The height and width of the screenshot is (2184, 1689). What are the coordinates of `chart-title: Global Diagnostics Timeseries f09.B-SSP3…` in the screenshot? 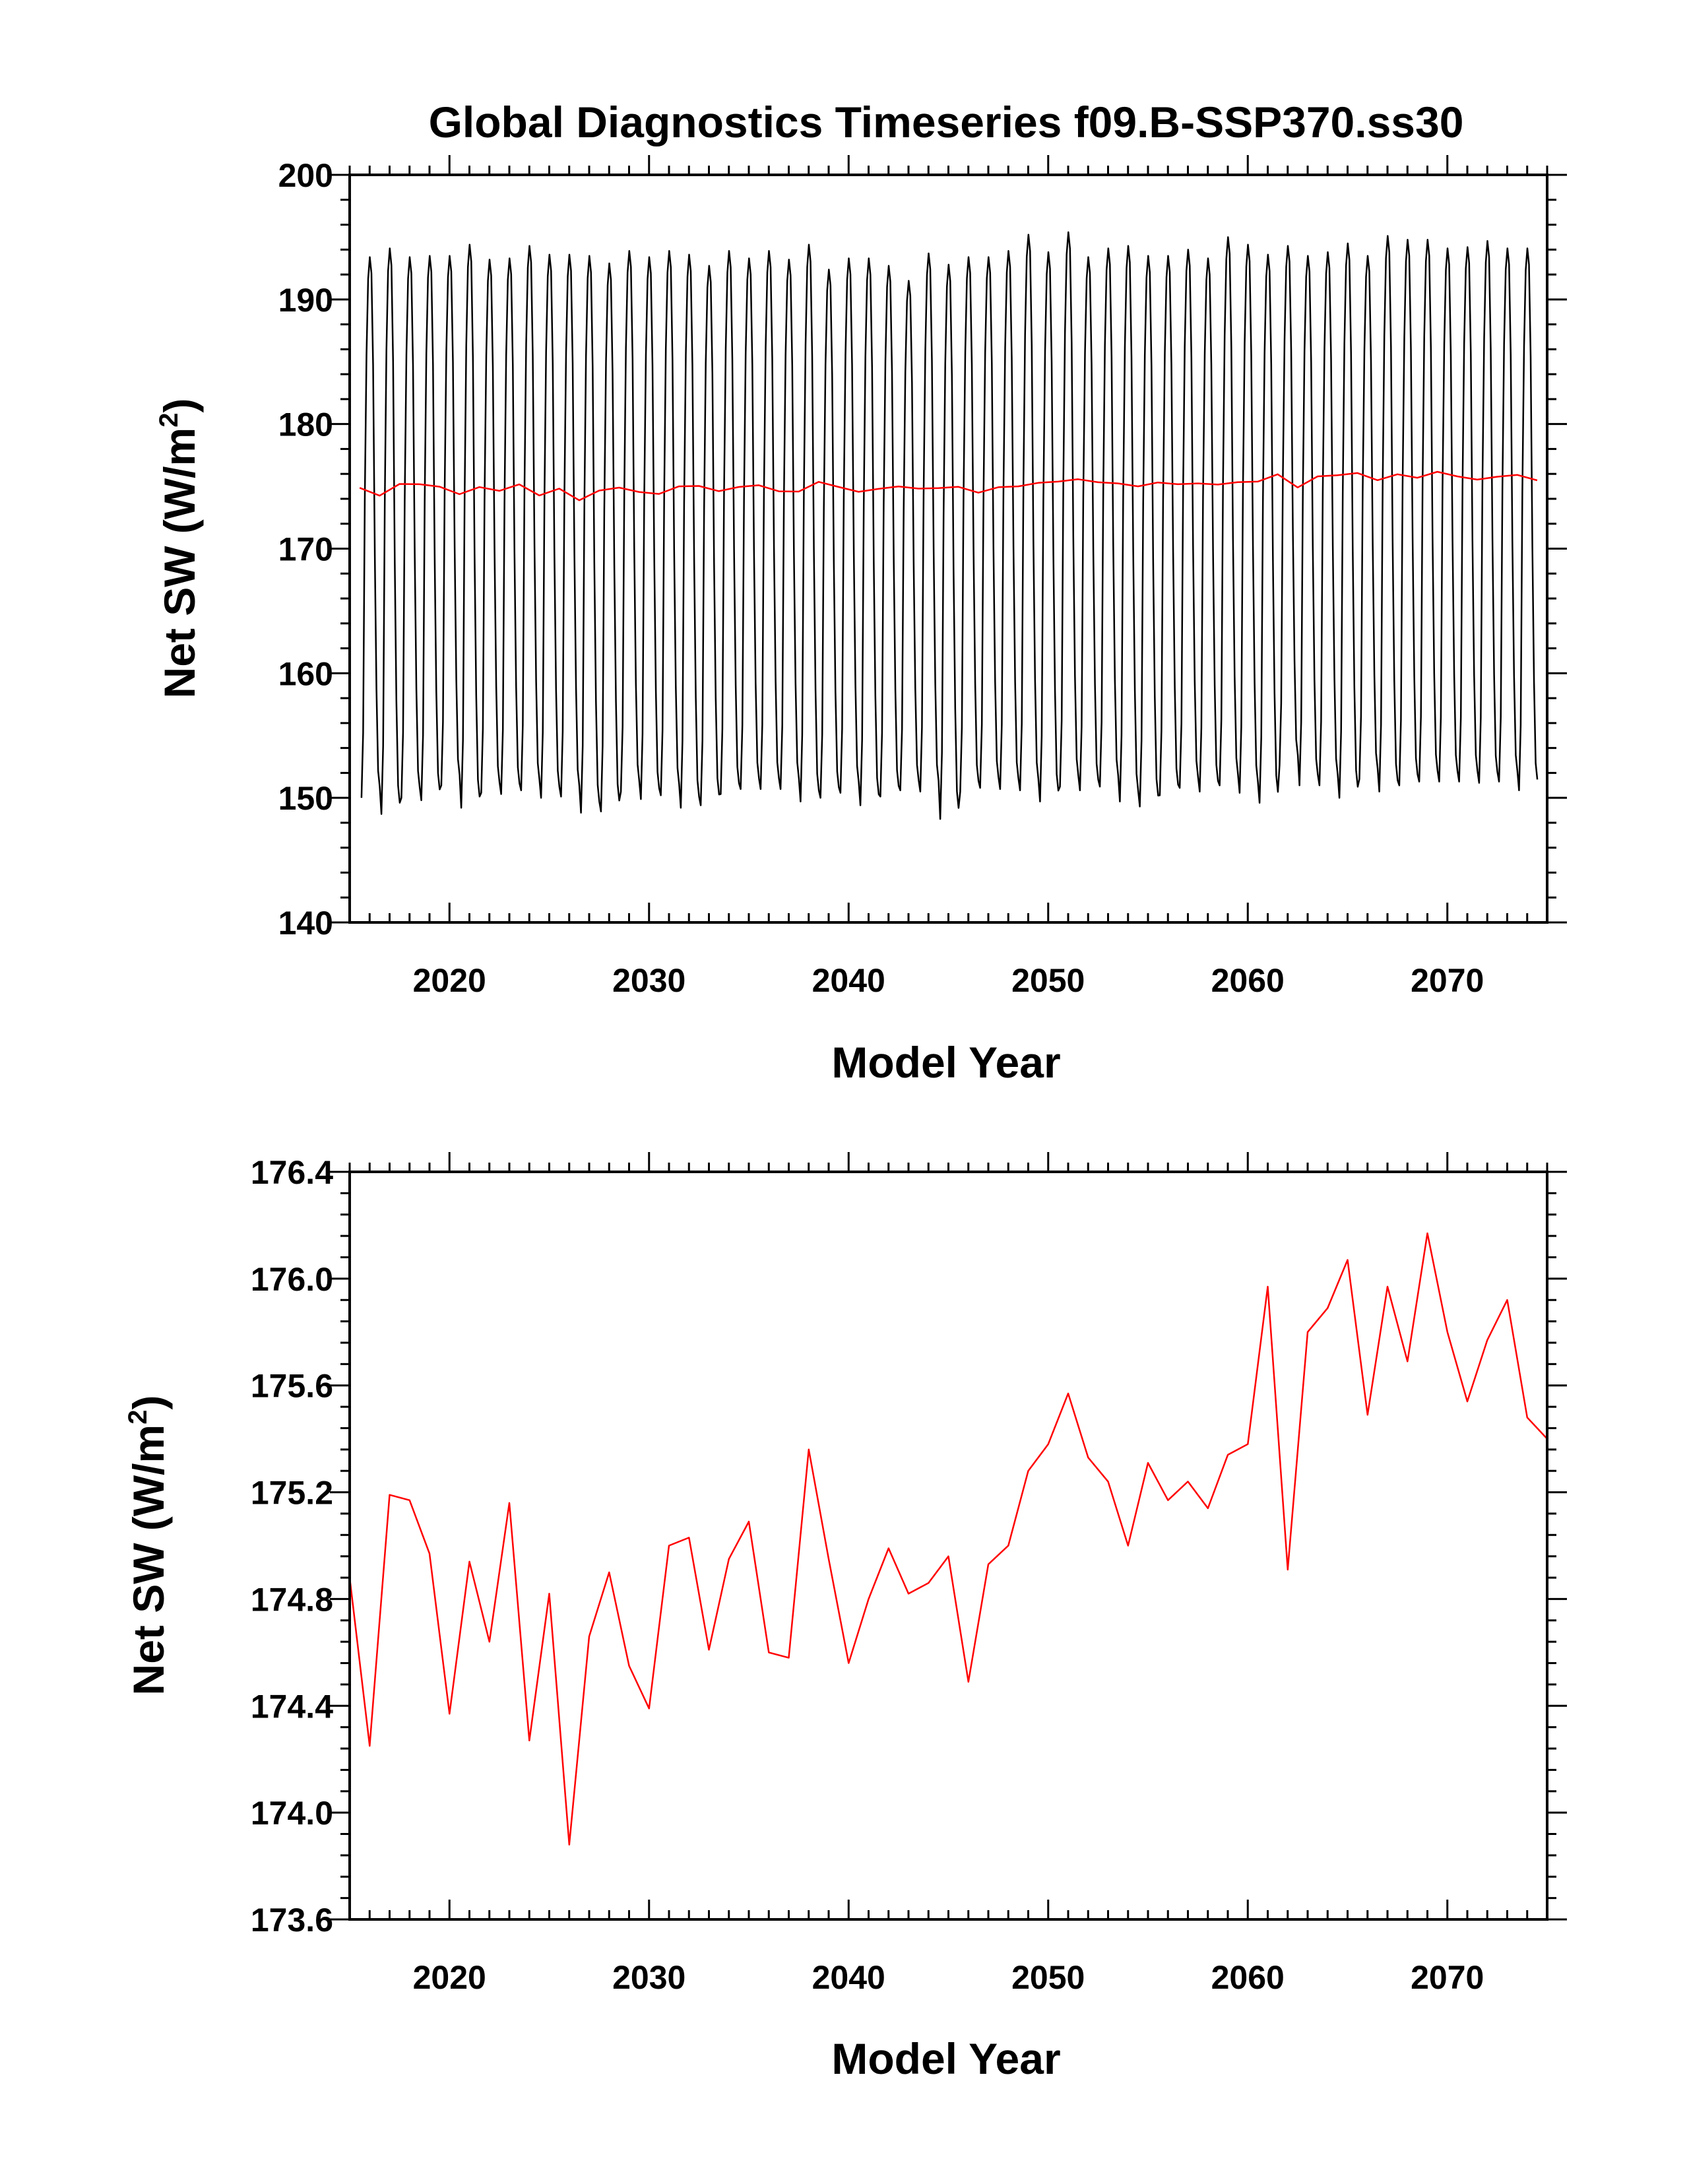 It's located at (947, 122).